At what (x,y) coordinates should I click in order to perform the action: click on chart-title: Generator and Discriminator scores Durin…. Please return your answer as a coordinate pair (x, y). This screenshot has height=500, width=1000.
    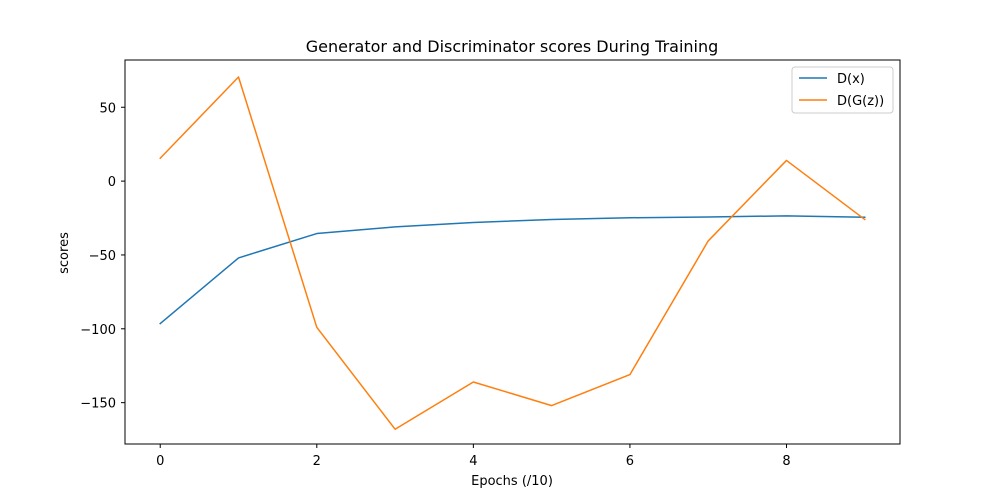
    Looking at the image, I should click on (512, 46).